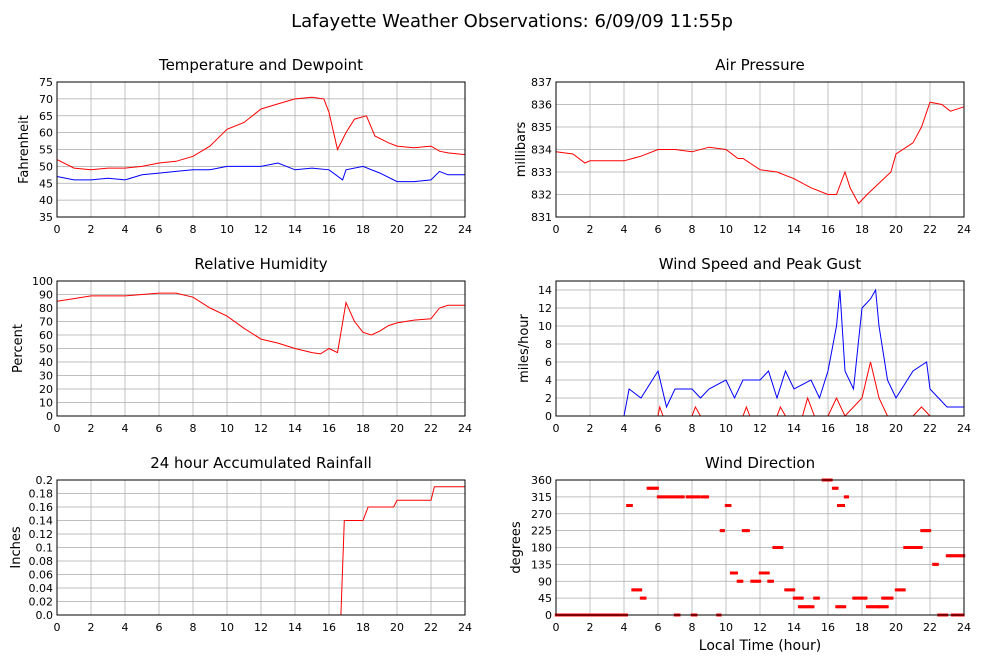 This screenshot has width=999, height=659. What do you see at coordinates (828, 428) in the screenshot?
I see `x-tick-label: 16` at bounding box center [828, 428].